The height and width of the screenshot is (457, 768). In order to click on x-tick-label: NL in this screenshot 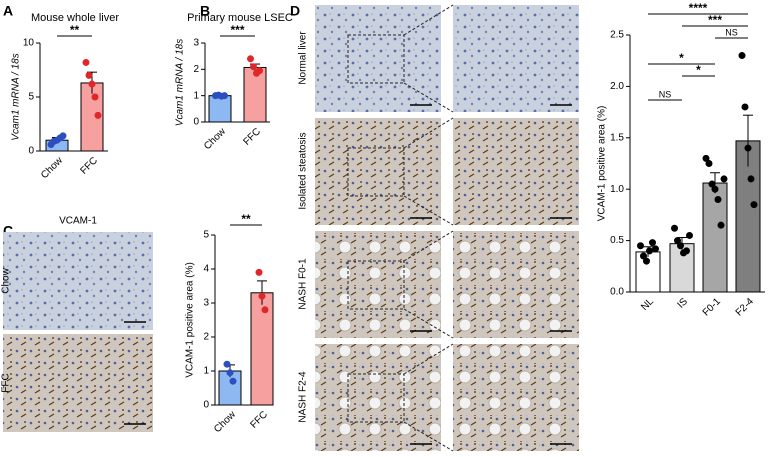, I will do `click(647, 304)`.